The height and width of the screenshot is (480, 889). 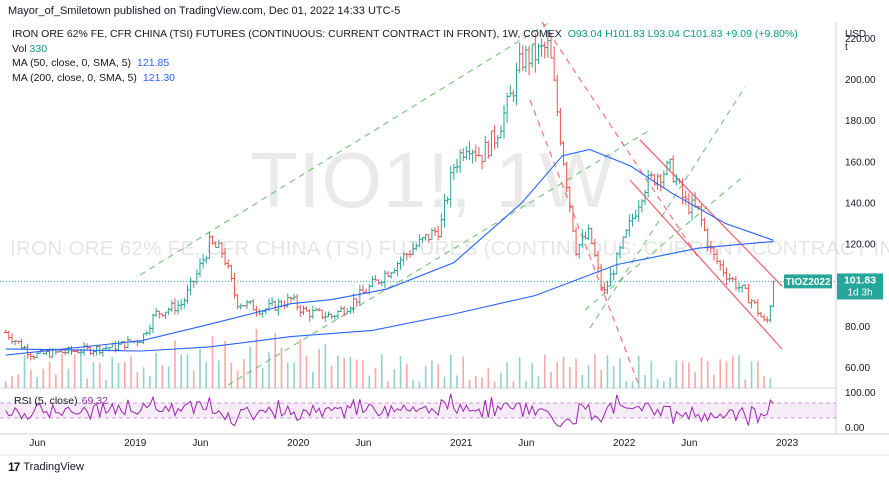 I want to click on tradingview-footer: 17 TradingView, so click(x=46, y=467).